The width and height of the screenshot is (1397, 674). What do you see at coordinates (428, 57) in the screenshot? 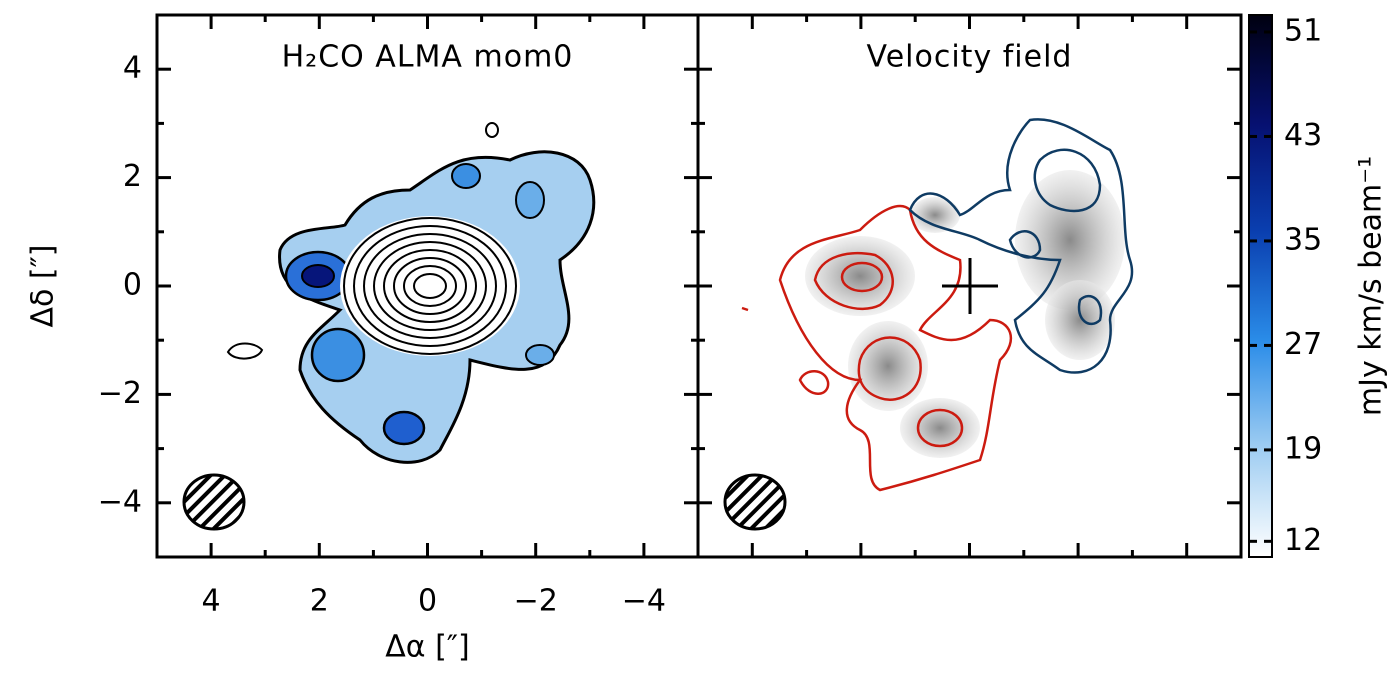
I see `panel-title: H₂CO ALMA mom0` at bounding box center [428, 57].